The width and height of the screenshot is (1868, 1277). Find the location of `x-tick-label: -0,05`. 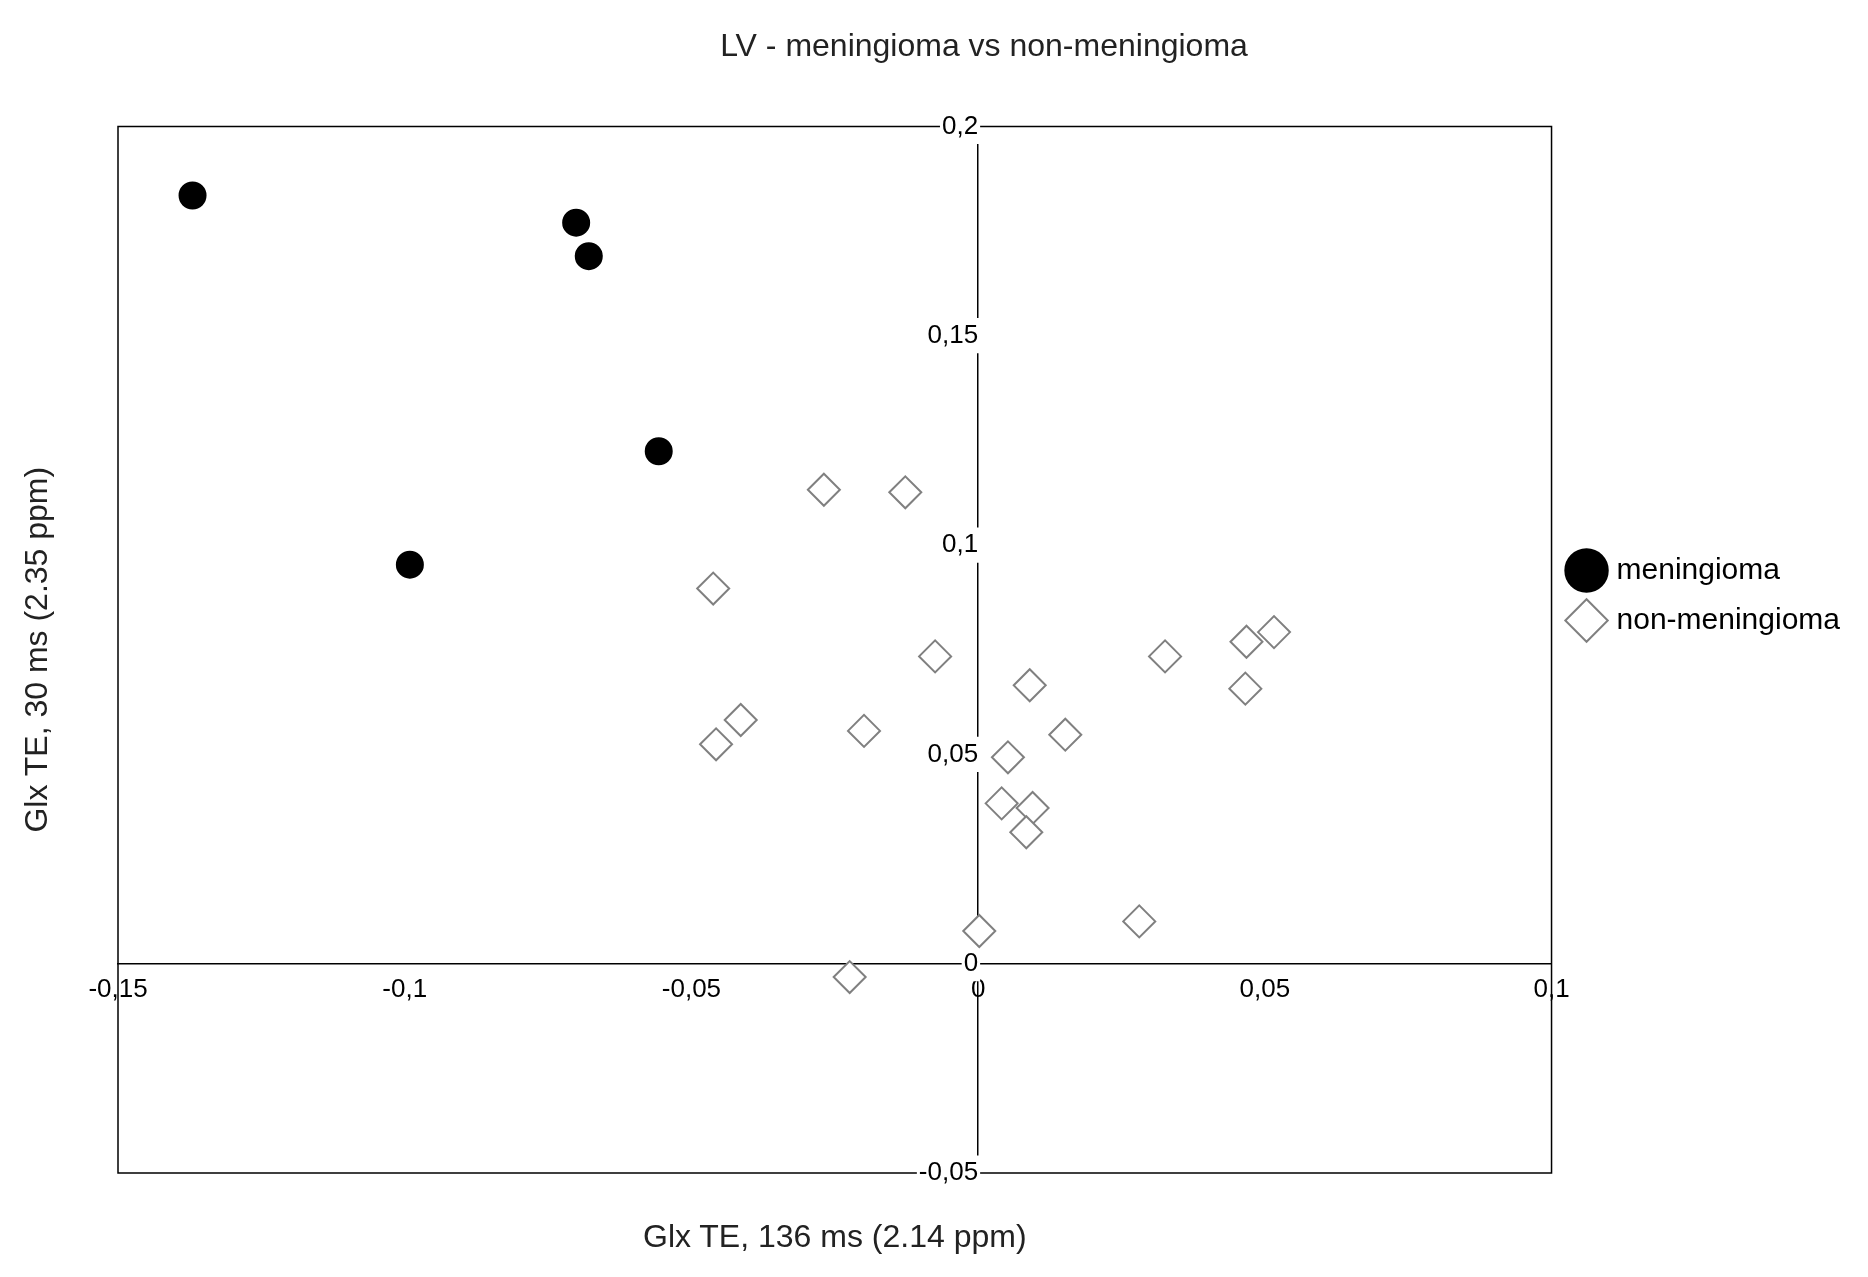

x-tick-label: -0,05 is located at coordinates (691, 988).